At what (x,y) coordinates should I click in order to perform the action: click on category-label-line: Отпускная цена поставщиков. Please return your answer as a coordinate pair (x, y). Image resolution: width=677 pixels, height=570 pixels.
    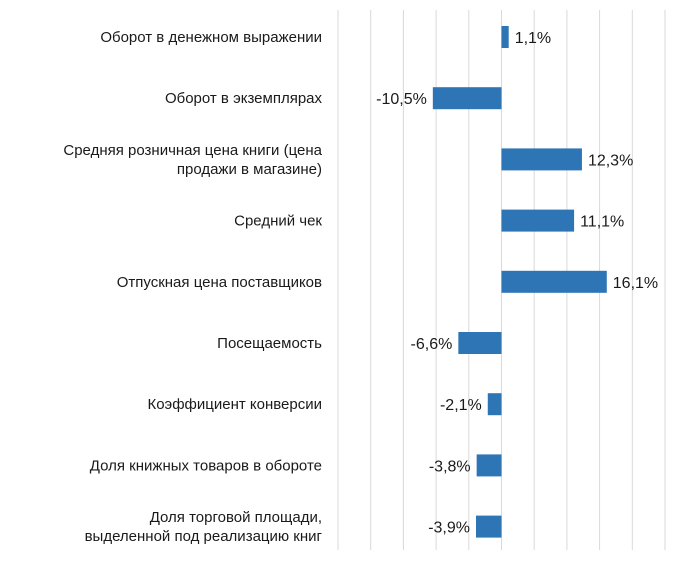
    Looking at the image, I should click on (219, 282).